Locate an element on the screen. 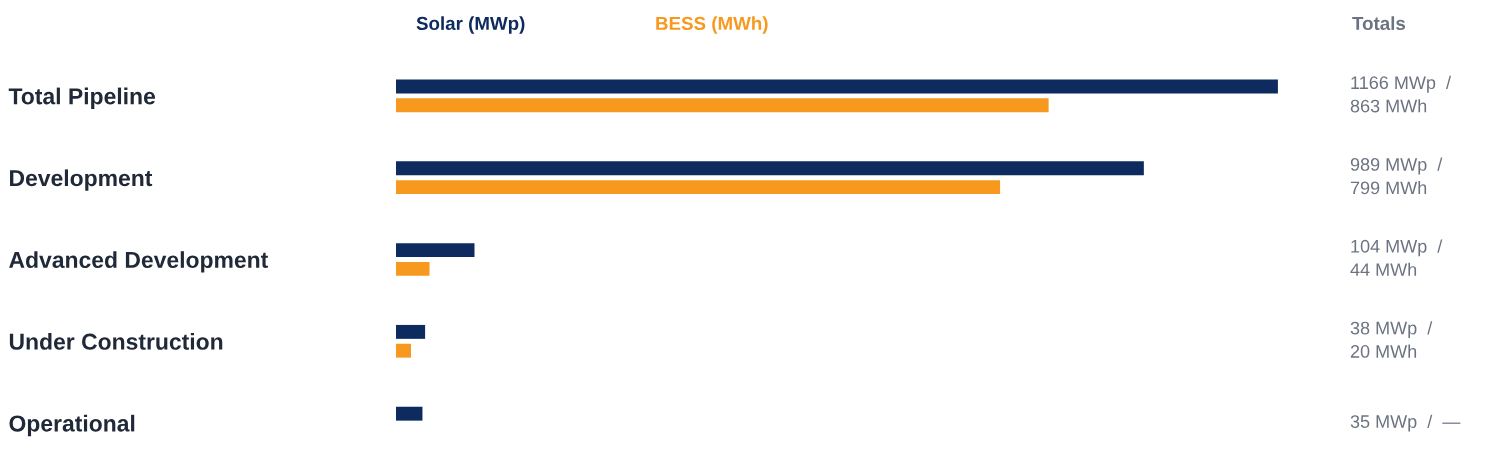 Image resolution: width=1486 pixels, height=464 pixels. text: 35 MWp / — is located at coordinates (1405, 423).